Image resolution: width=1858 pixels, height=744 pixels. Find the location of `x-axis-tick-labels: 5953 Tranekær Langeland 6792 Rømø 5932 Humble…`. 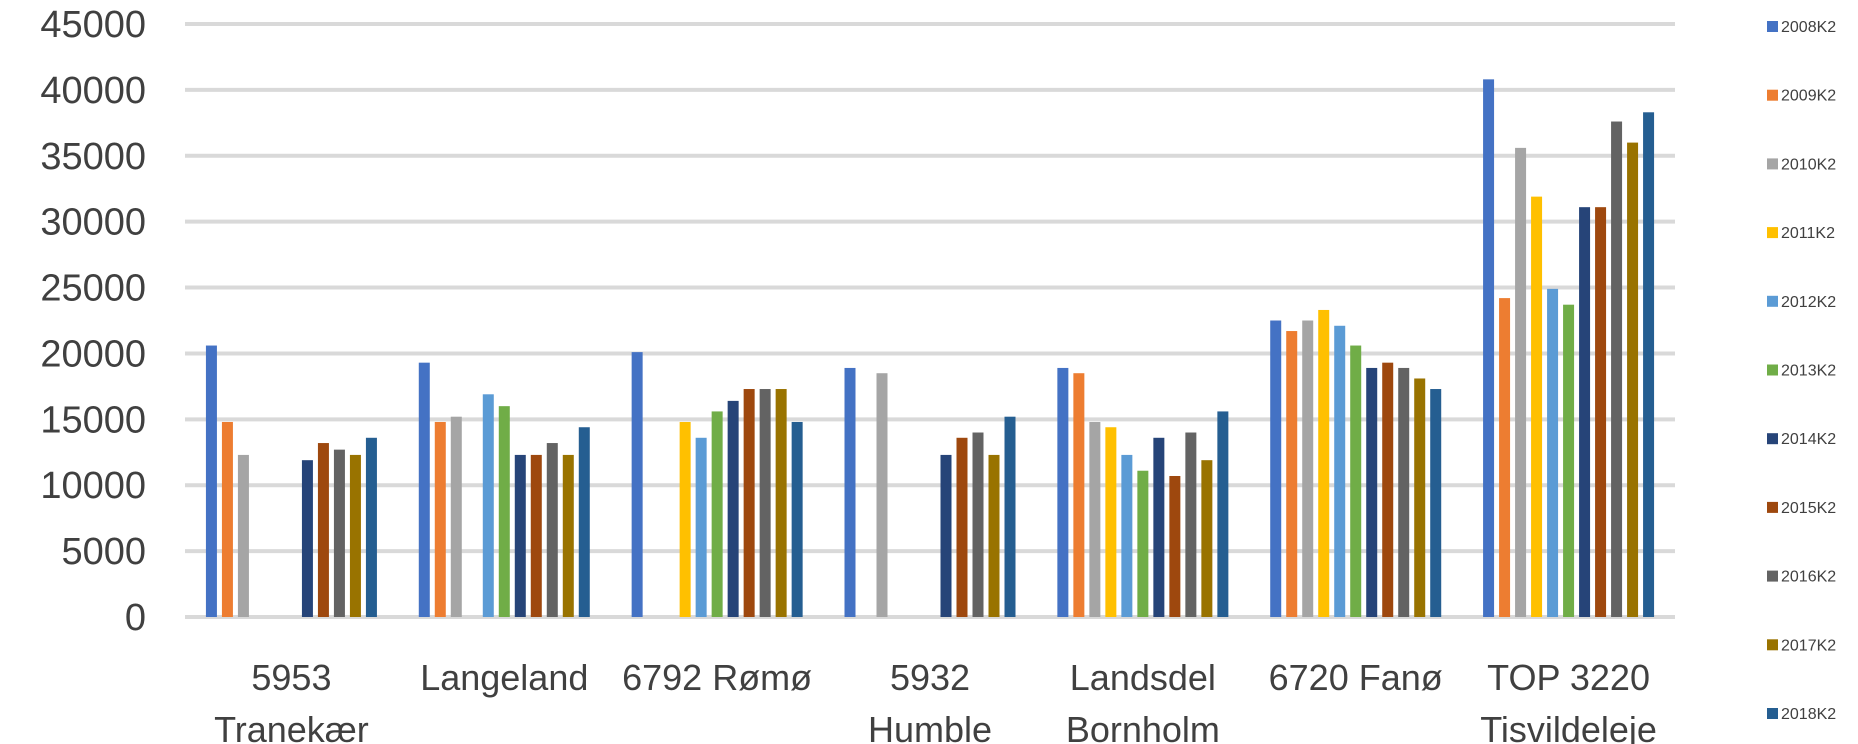

x-axis-tick-labels: 5953 Tranekær Langeland 6792 Rømø 5932 Humble… is located at coordinates (935, 700).